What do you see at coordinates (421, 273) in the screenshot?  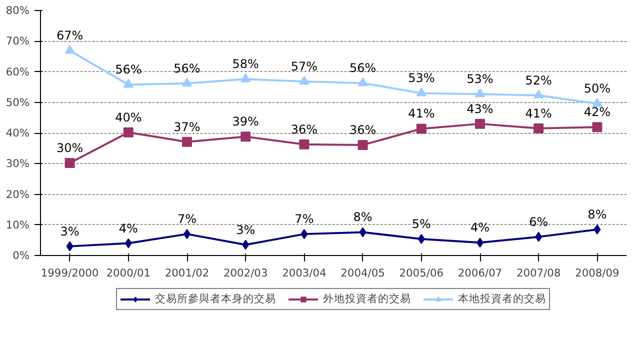 I see `x-tick-label: 2005/06` at bounding box center [421, 273].